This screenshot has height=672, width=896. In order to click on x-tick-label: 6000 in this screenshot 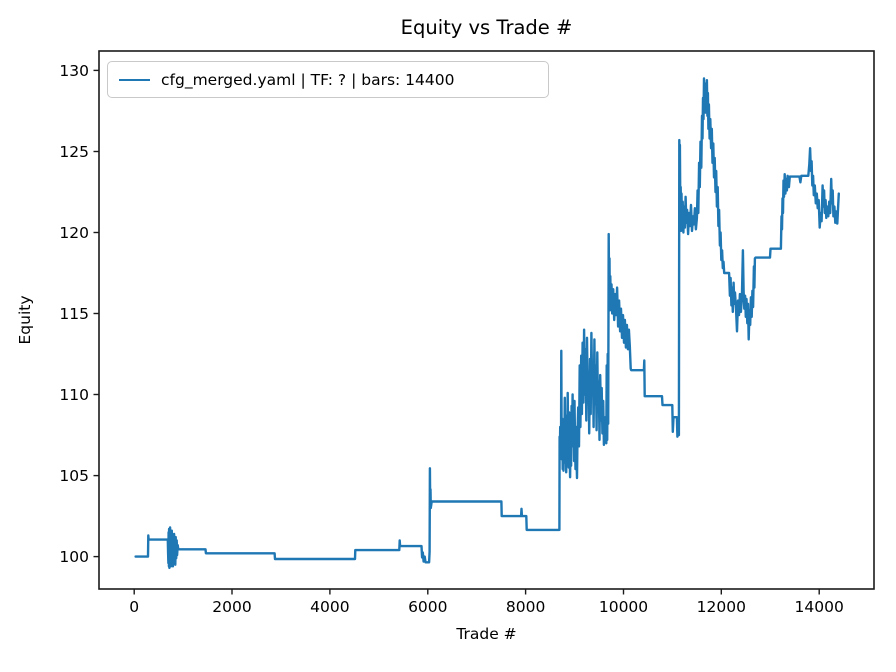, I will do `click(427, 607)`.